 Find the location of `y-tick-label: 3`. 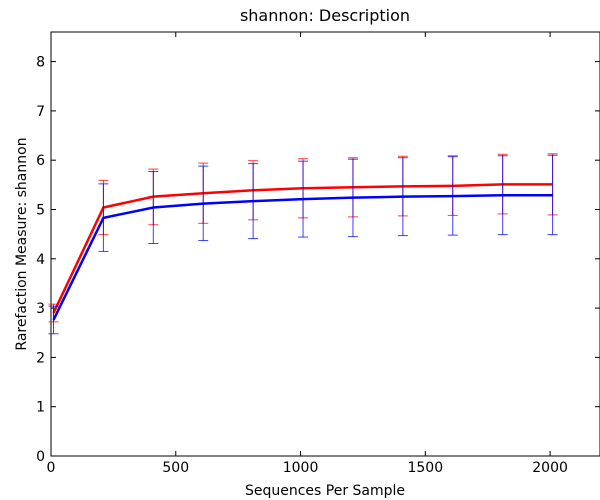

y-tick-label: 3 is located at coordinates (40, 309).